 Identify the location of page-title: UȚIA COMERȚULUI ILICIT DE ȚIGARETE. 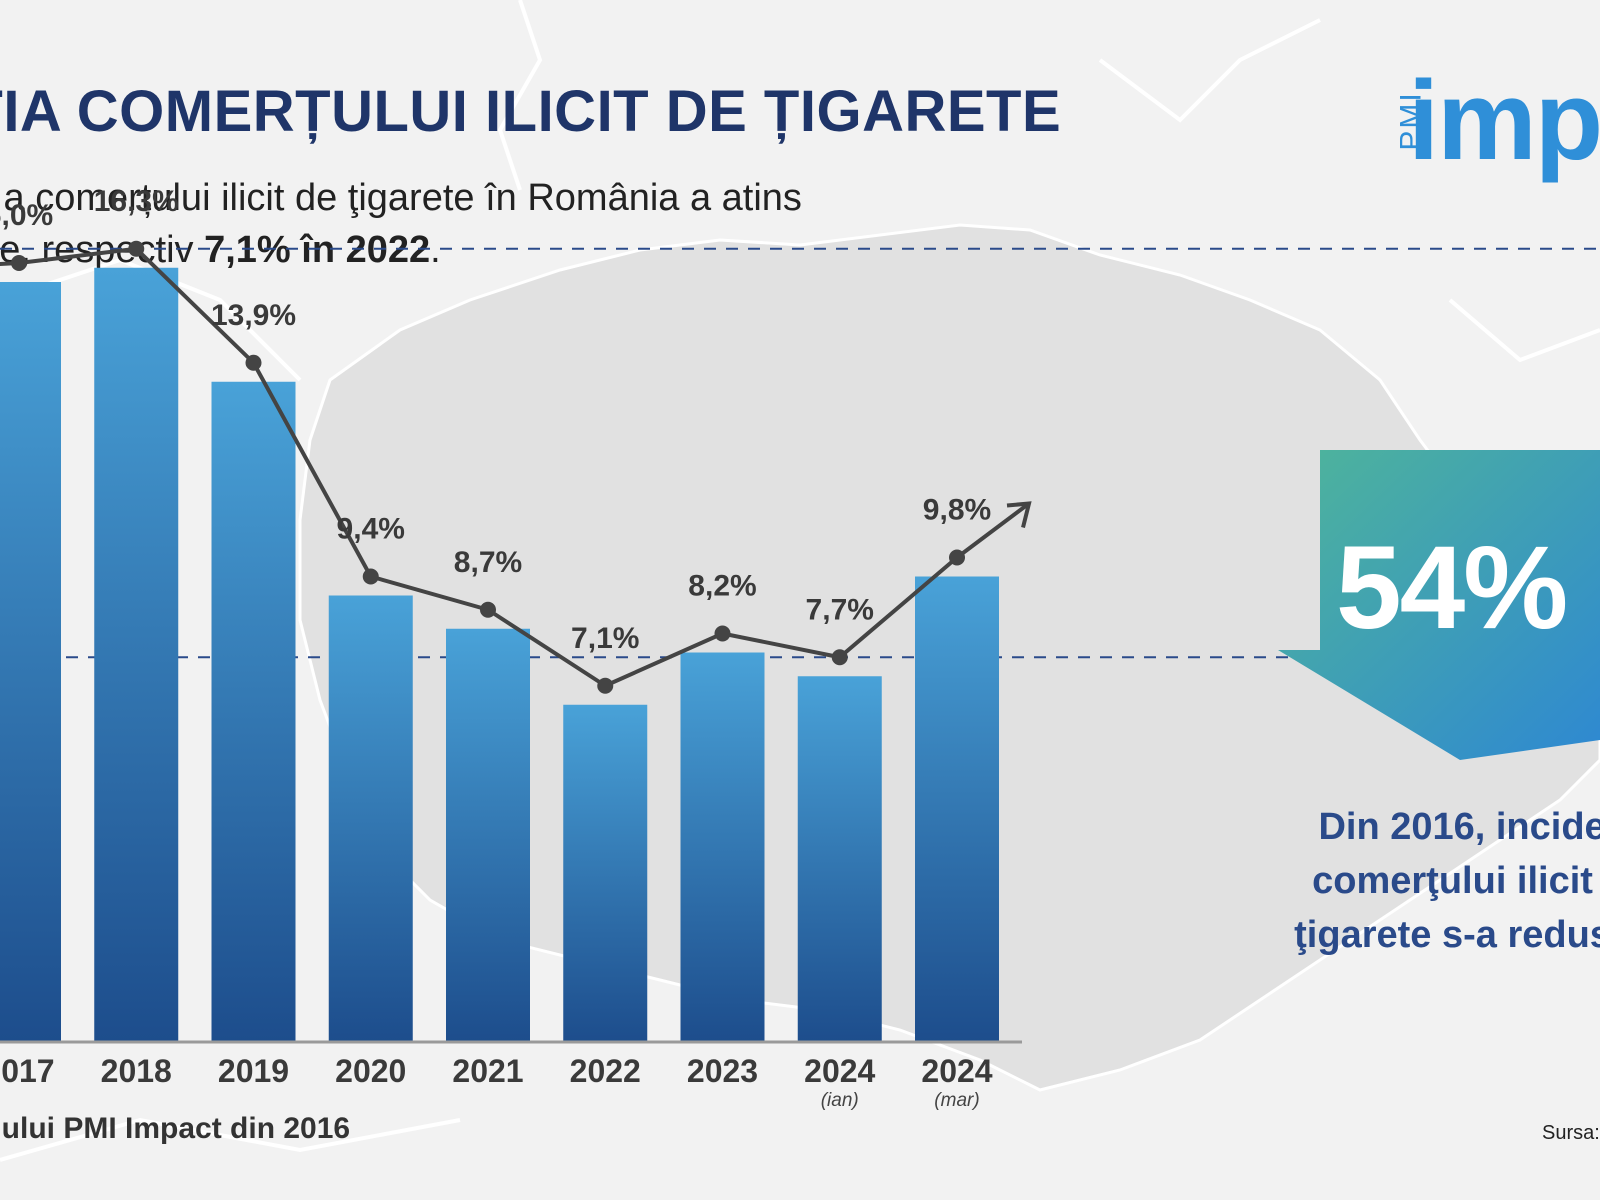
(531, 111).